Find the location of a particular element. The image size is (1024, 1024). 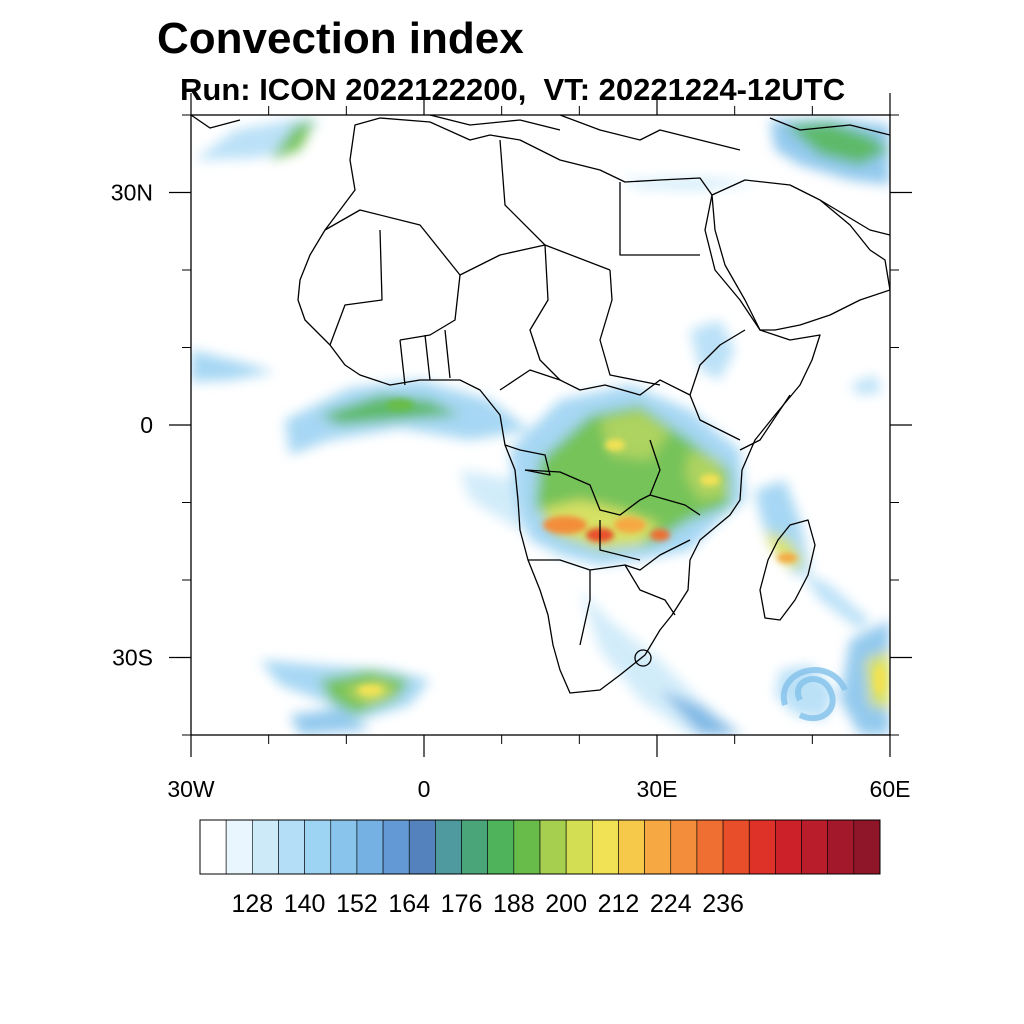

colorbar-label: 164 is located at coordinates (409, 904).